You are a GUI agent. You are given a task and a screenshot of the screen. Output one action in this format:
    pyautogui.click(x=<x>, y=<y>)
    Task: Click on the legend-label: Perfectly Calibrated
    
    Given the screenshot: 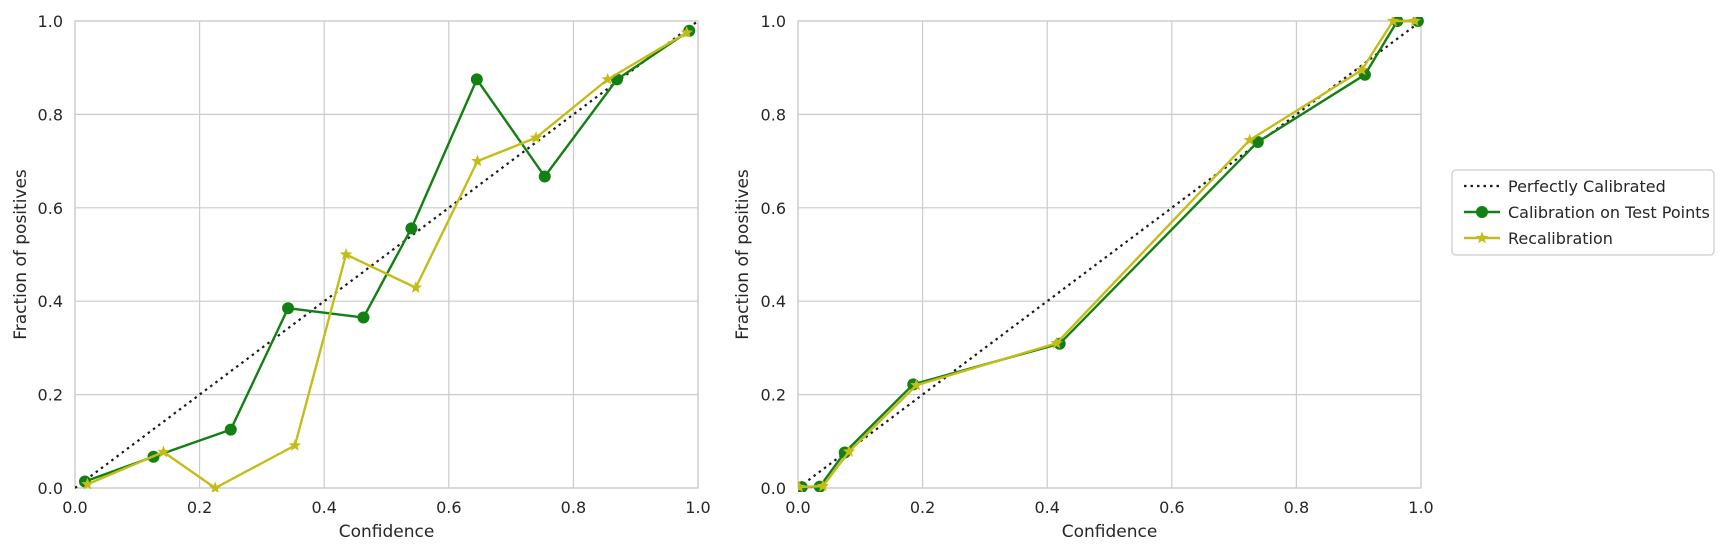 What is the action you would take?
    pyautogui.click(x=1587, y=186)
    